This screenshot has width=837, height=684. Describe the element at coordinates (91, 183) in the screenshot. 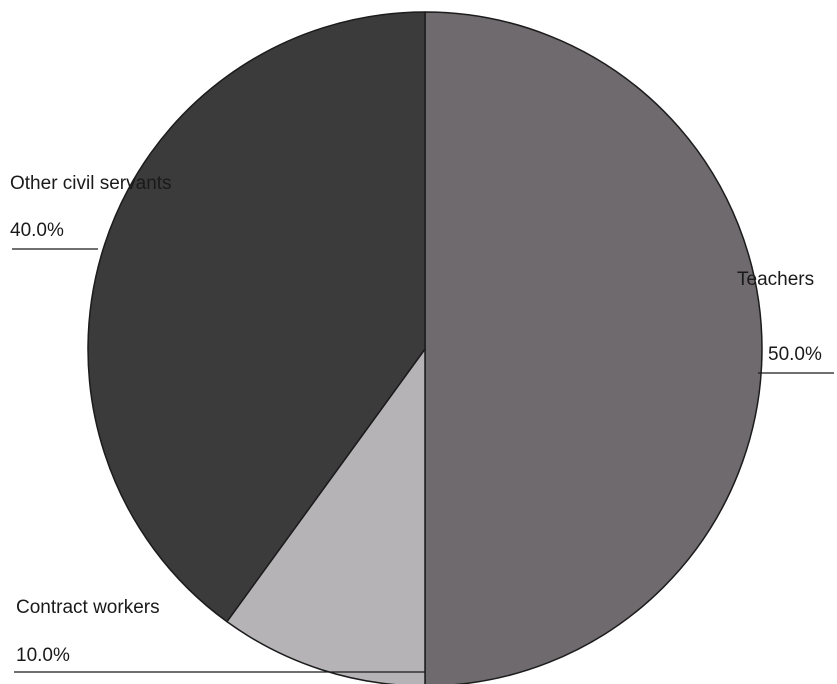

I see `slice-label-other-civil-servants-name: Other civil servants` at that location.